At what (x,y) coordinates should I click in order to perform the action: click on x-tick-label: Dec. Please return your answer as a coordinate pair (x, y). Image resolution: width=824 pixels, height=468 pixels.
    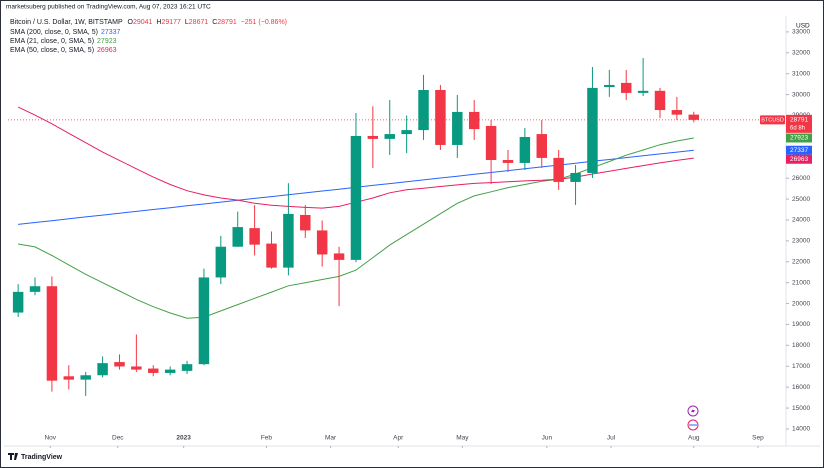
    Looking at the image, I should click on (118, 438).